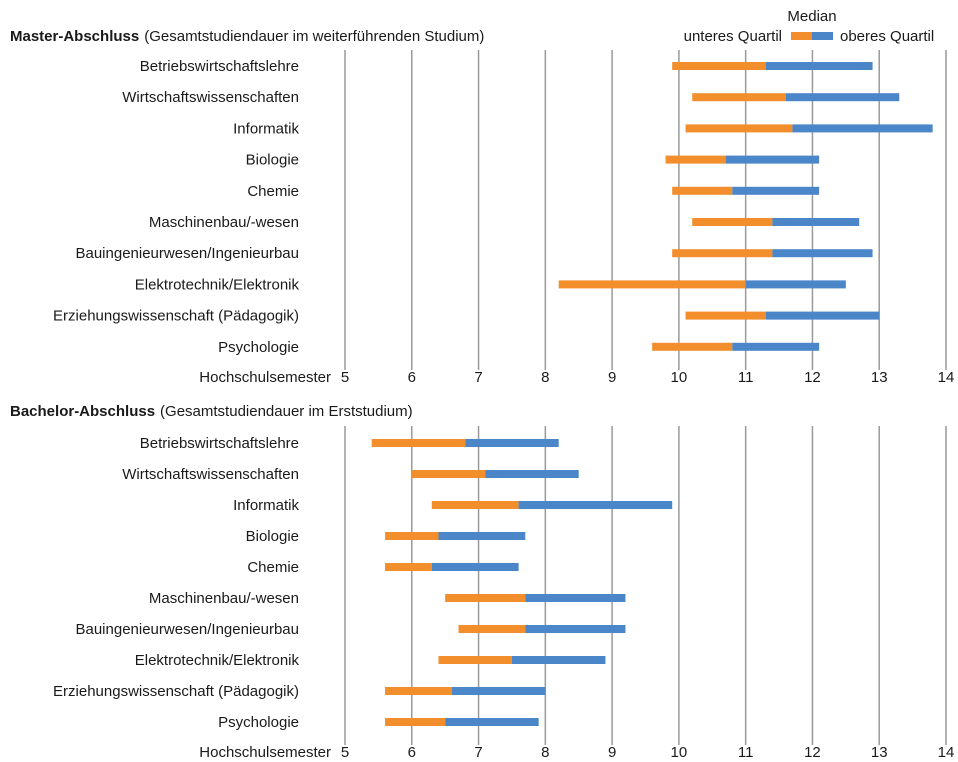 This screenshot has height=762, width=958. I want to click on panel-bachelor-title-bold: Bachelor-Abschluss, so click(82, 411).